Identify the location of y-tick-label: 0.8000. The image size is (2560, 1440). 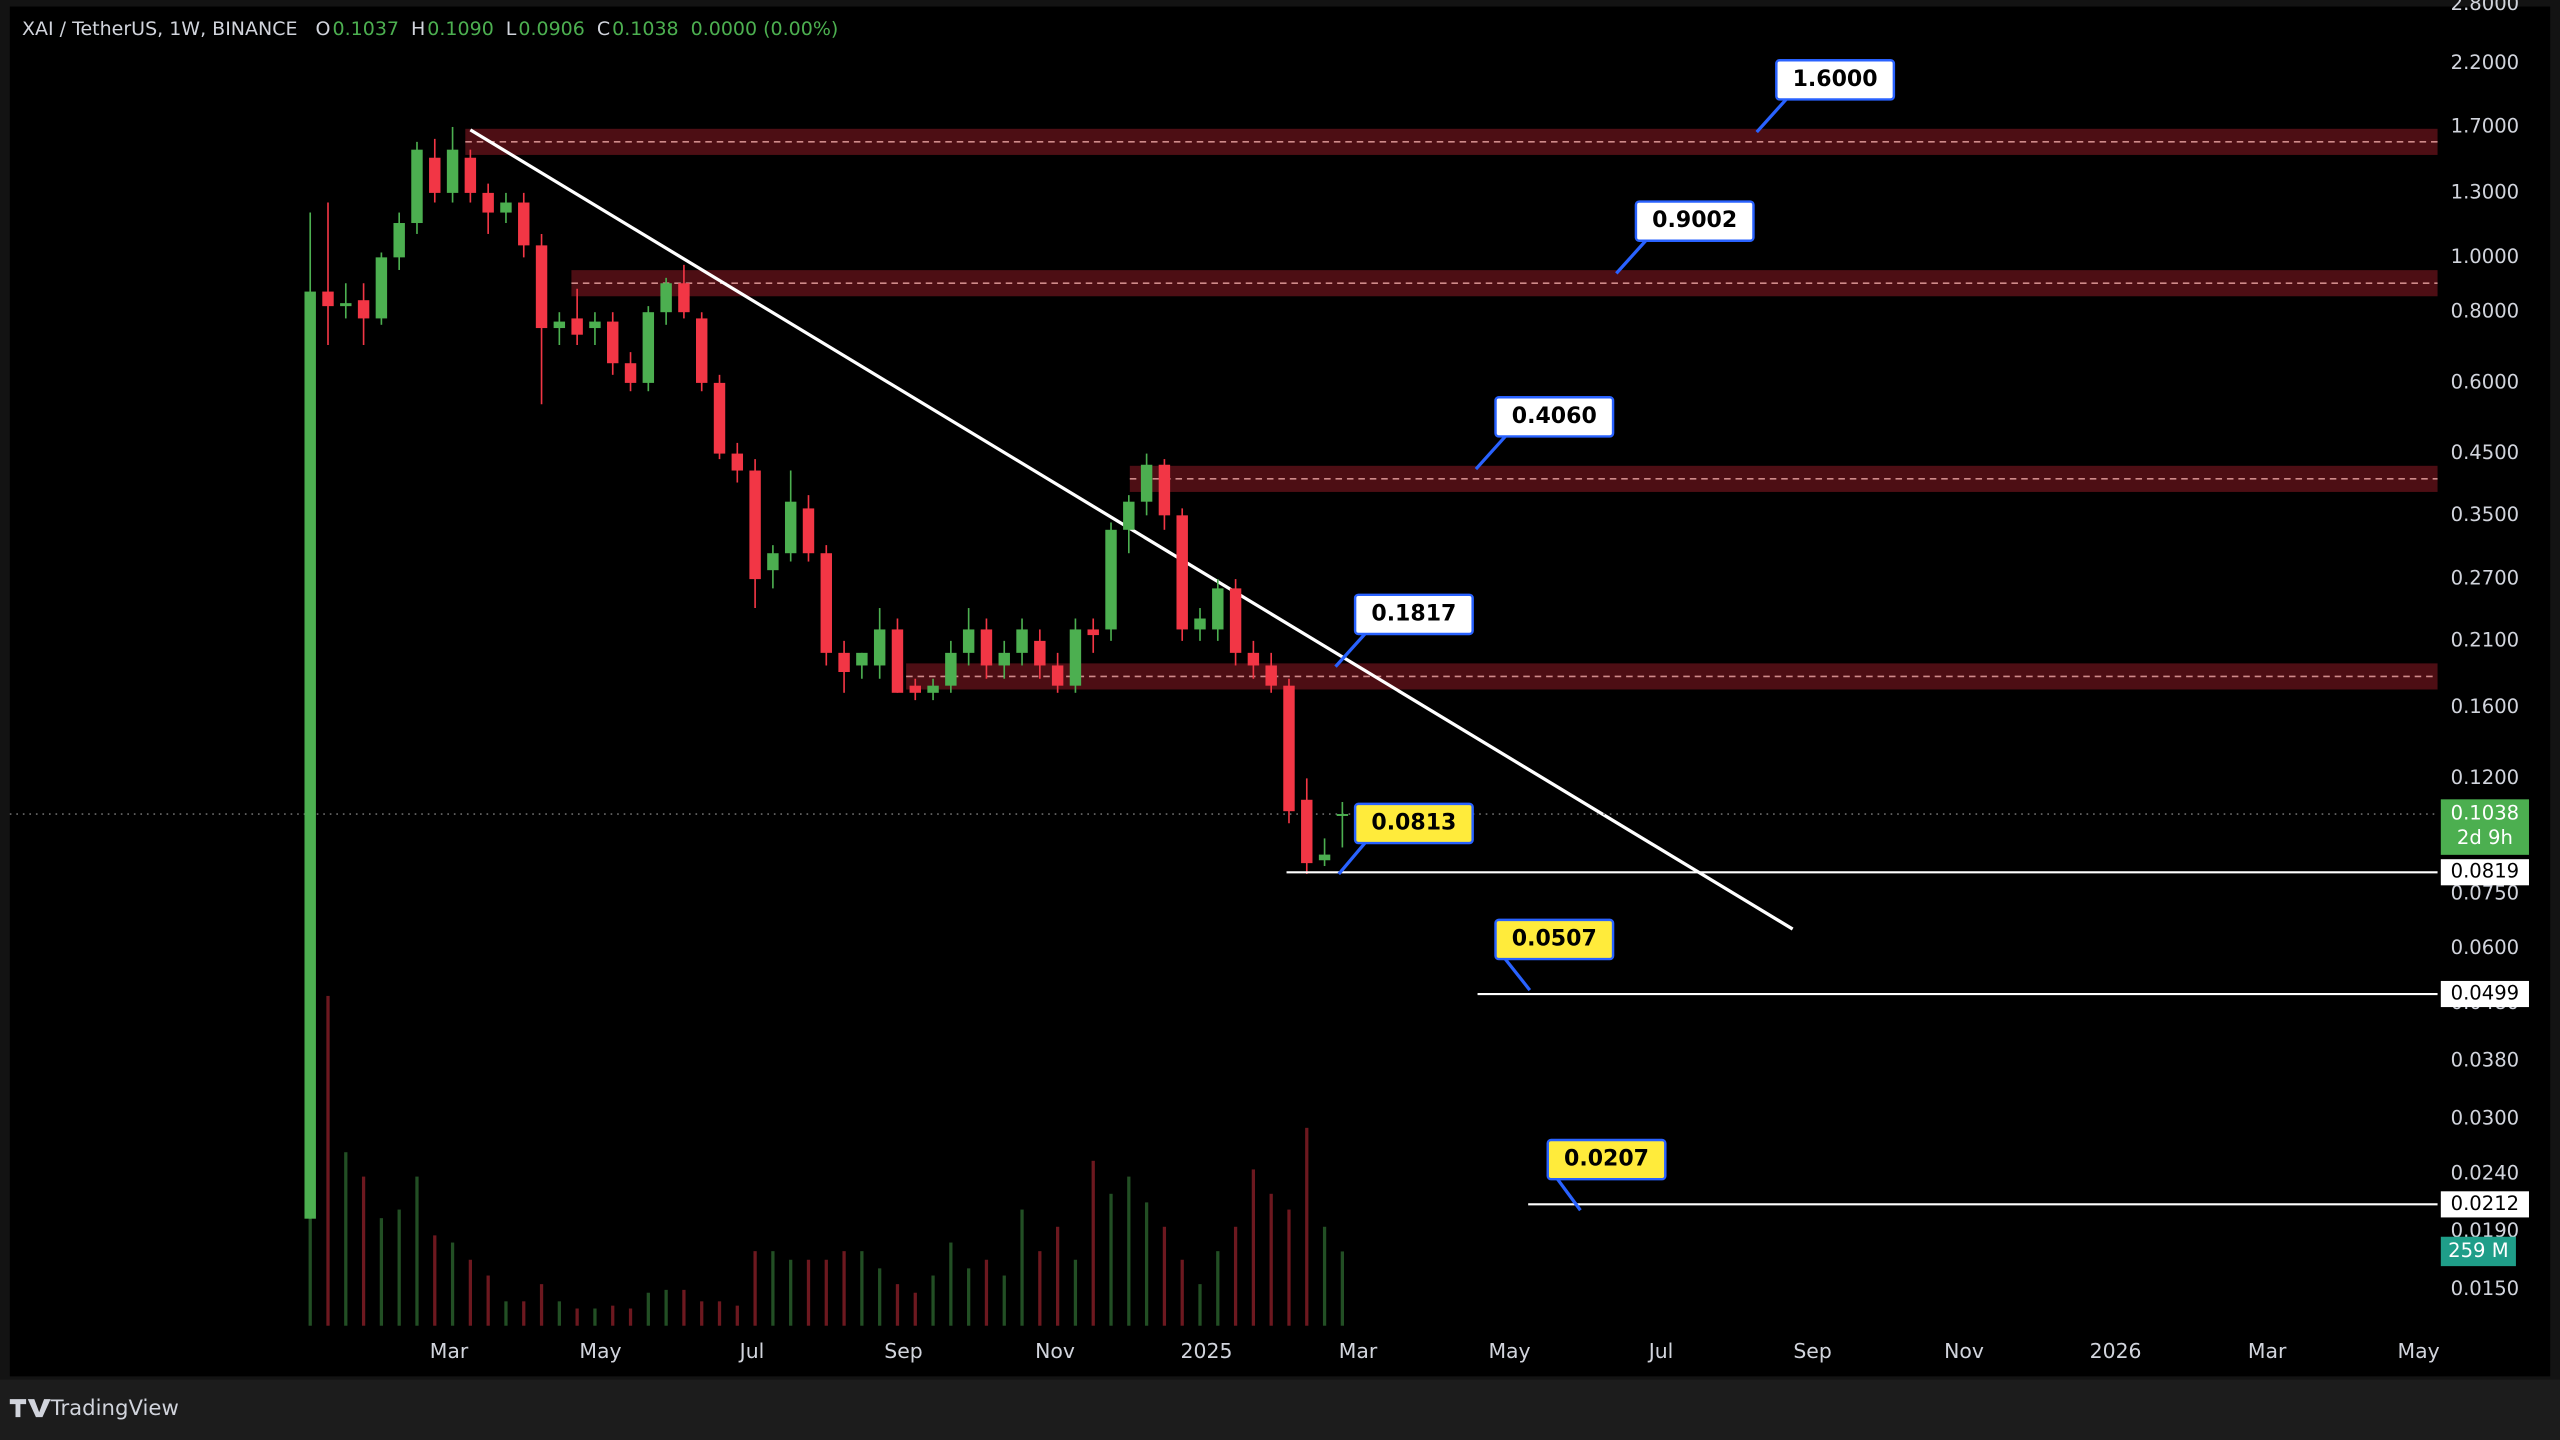
(2485, 311).